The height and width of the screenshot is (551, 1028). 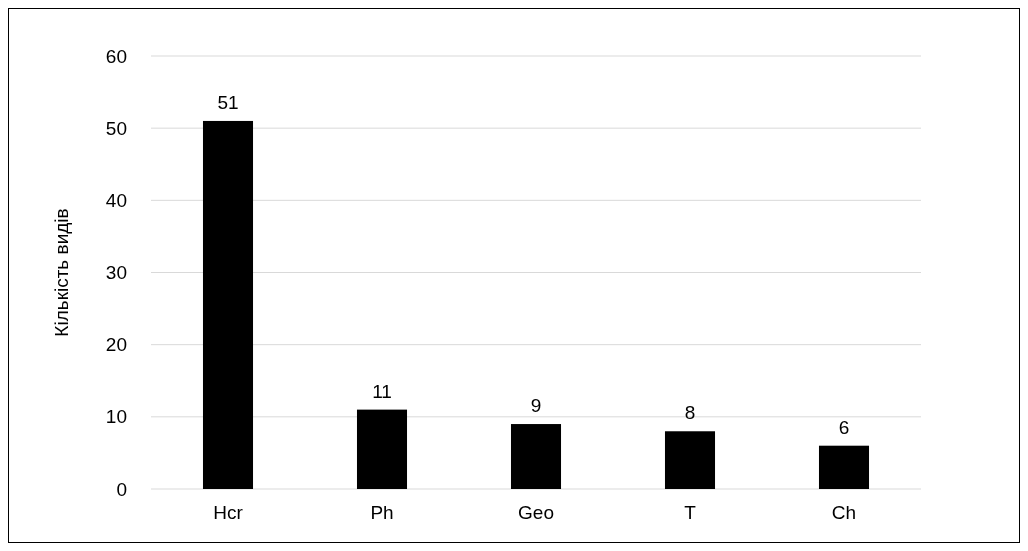 I want to click on y-tick-label: 10, so click(x=116, y=417).